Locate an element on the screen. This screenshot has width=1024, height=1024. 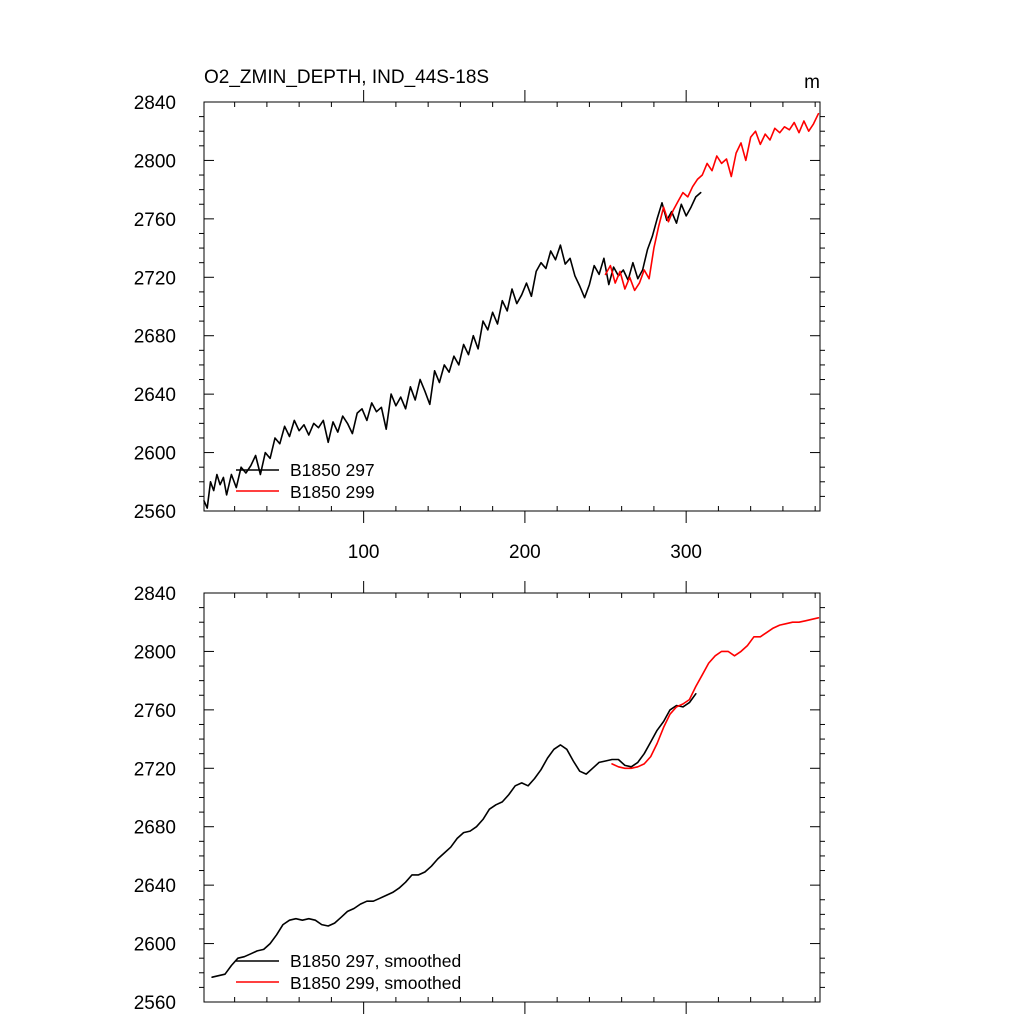
chart-title: O2_ZMIN_DEPTH, IND_44S-18S is located at coordinates (346, 77).